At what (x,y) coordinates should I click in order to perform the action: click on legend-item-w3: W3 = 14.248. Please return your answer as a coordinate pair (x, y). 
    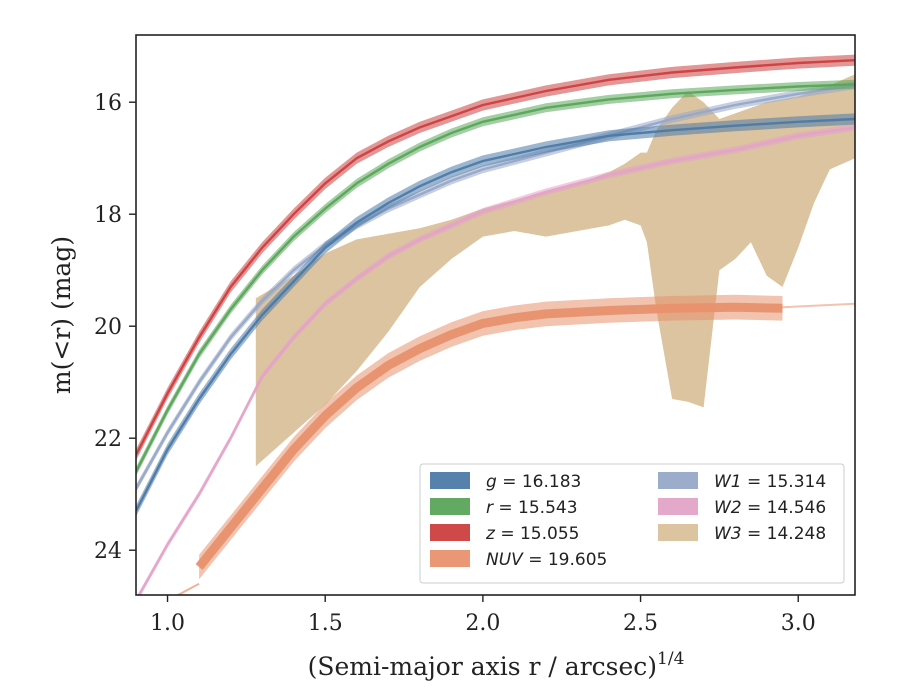
    Looking at the image, I should click on (742, 534).